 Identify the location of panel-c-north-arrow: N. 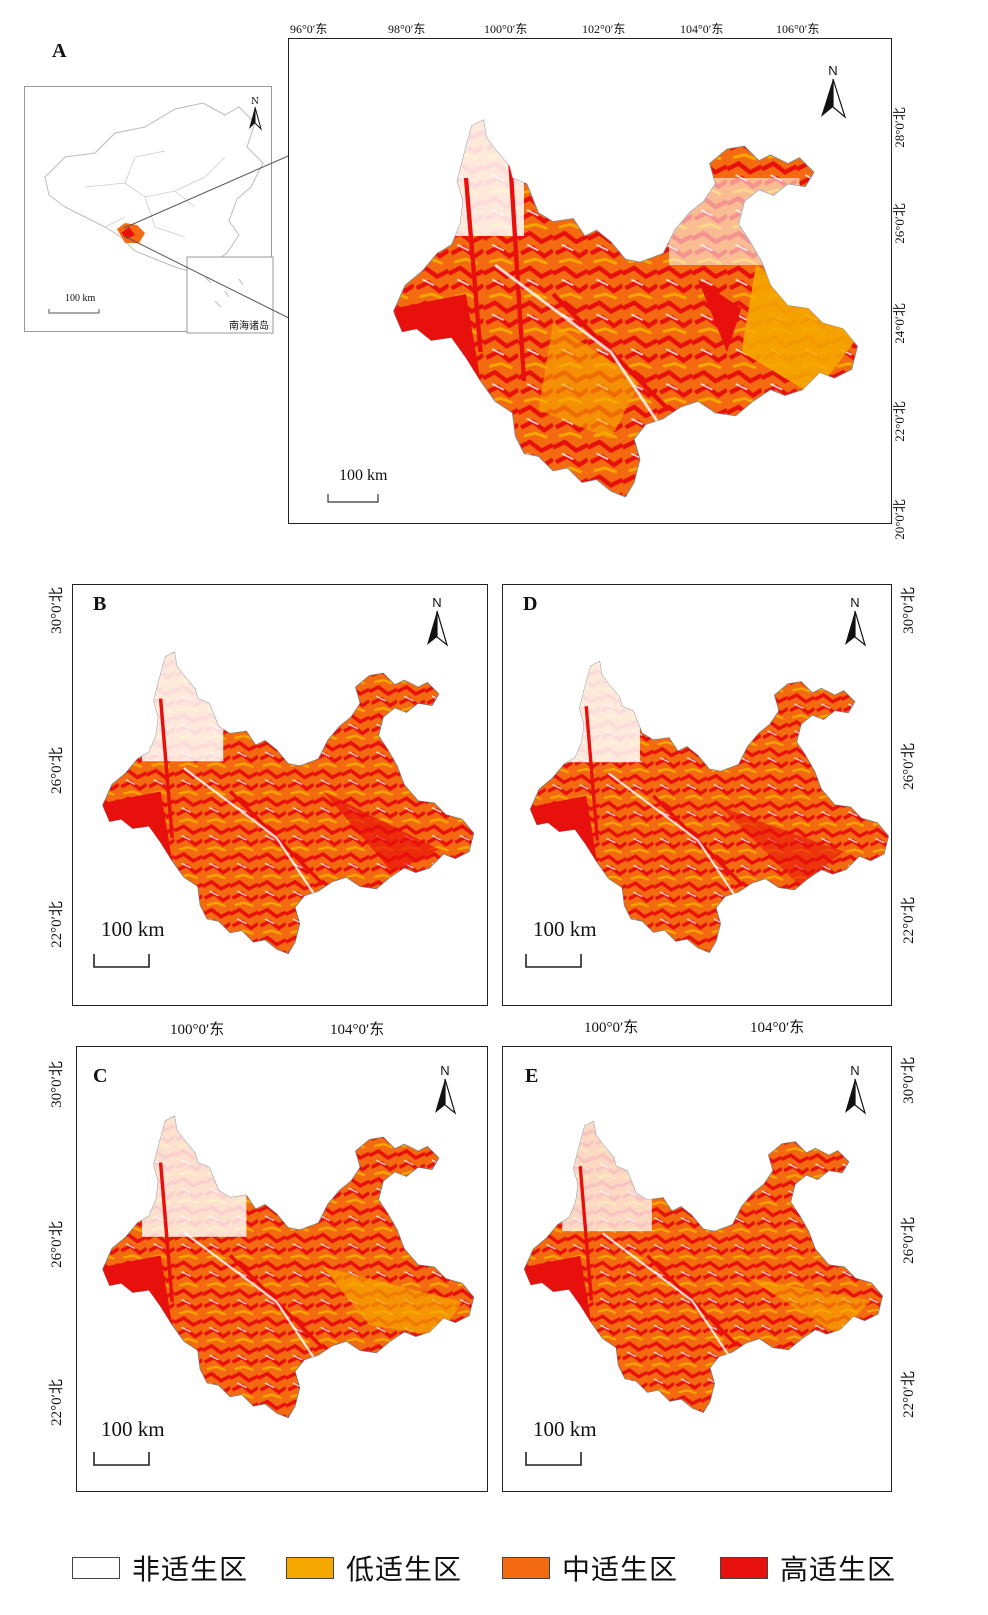
(445, 1091).